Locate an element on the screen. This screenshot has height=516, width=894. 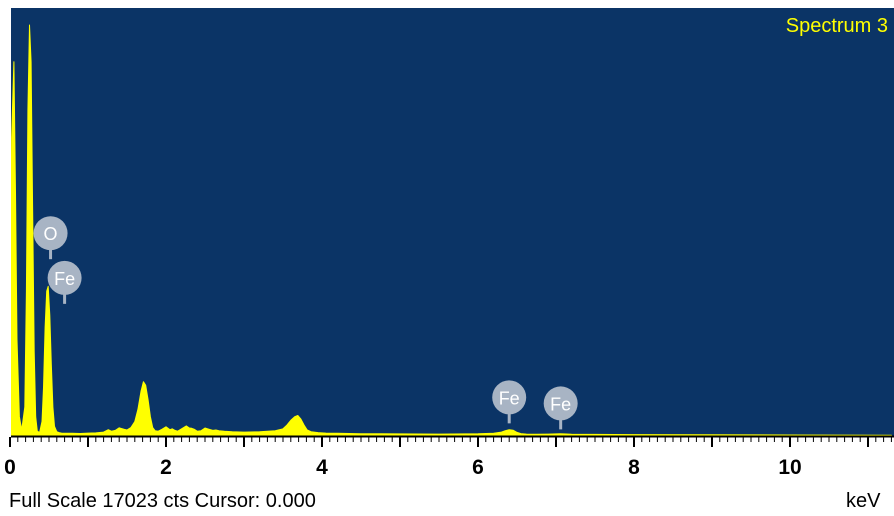
x-tick-label: 6 is located at coordinates (478, 467).